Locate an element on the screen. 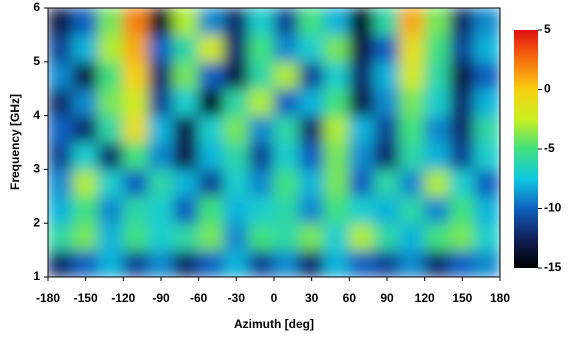 The width and height of the screenshot is (583, 348). x-axis-title: Azimuth [deg] is located at coordinates (274, 324).